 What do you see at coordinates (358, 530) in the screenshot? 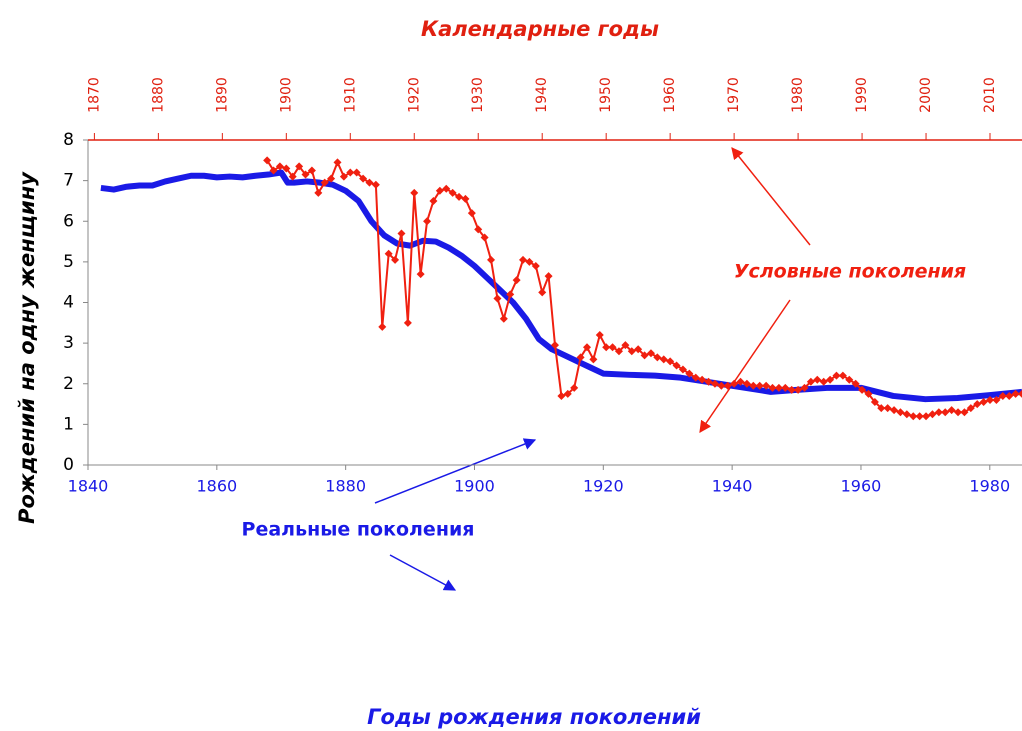
I see `annotation: Реальные поколения` at bounding box center [358, 530].